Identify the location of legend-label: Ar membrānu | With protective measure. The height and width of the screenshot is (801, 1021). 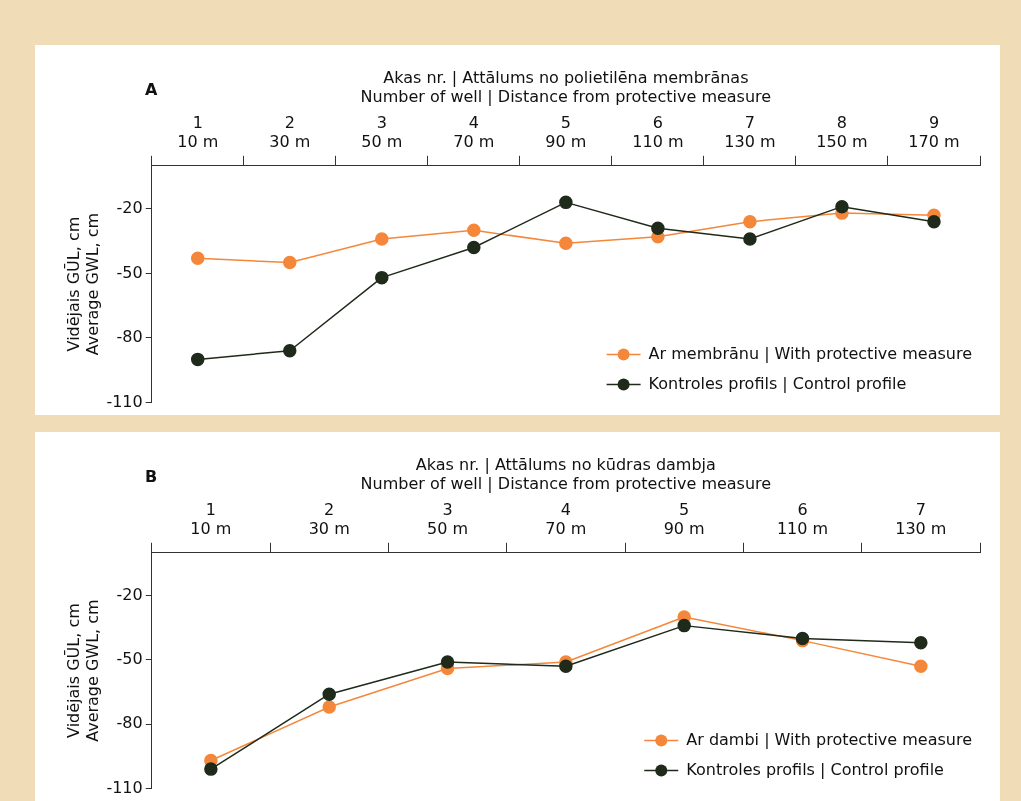
(810, 353).